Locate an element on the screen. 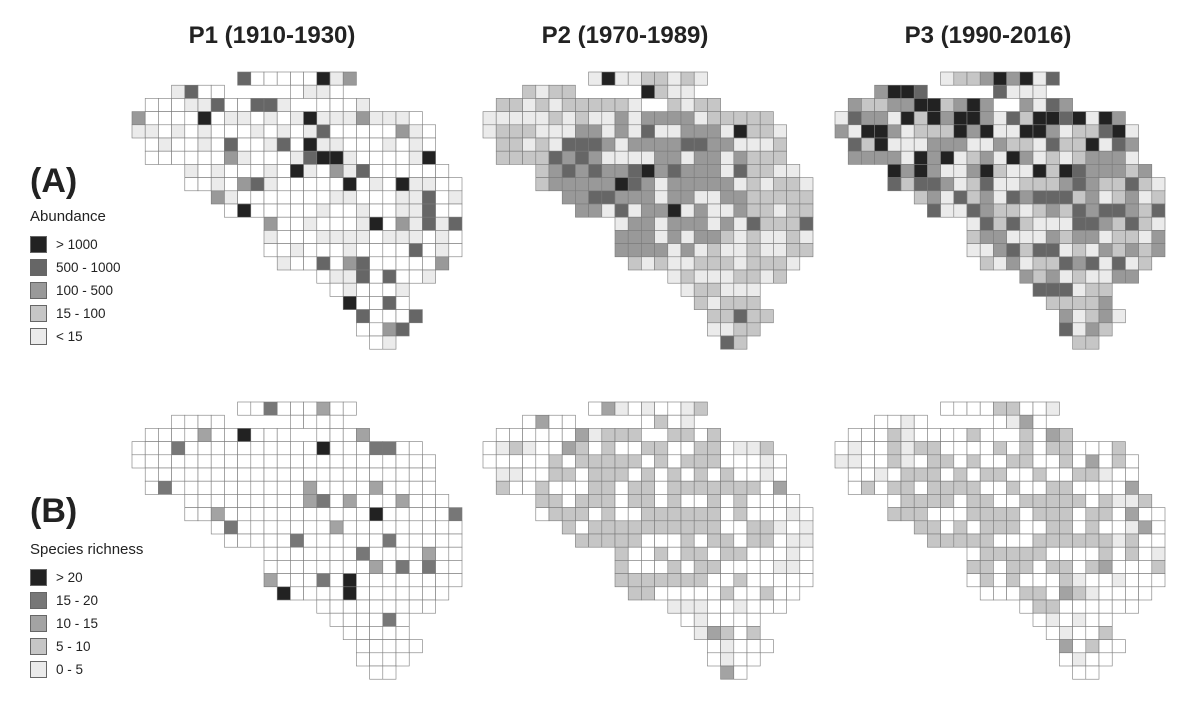 The image size is (1182, 702). row-label-a: (A) is located at coordinates (54, 181).